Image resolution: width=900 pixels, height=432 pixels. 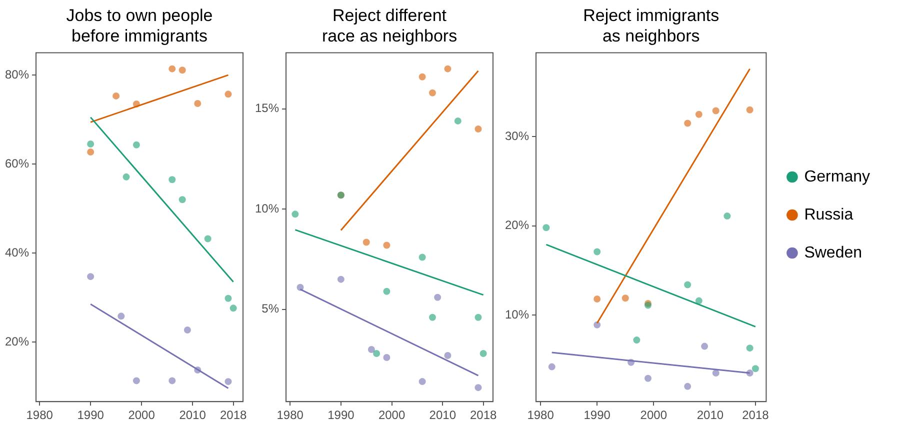 What do you see at coordinates (271, 309) in the screenshot?
I see `y-tick-label: 5%` at bounding box center [271, 309].